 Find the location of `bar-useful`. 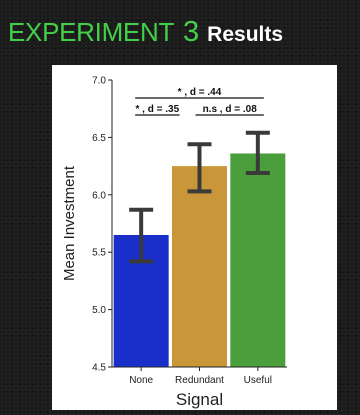

bar-useful is located at coordinates (258, 260).